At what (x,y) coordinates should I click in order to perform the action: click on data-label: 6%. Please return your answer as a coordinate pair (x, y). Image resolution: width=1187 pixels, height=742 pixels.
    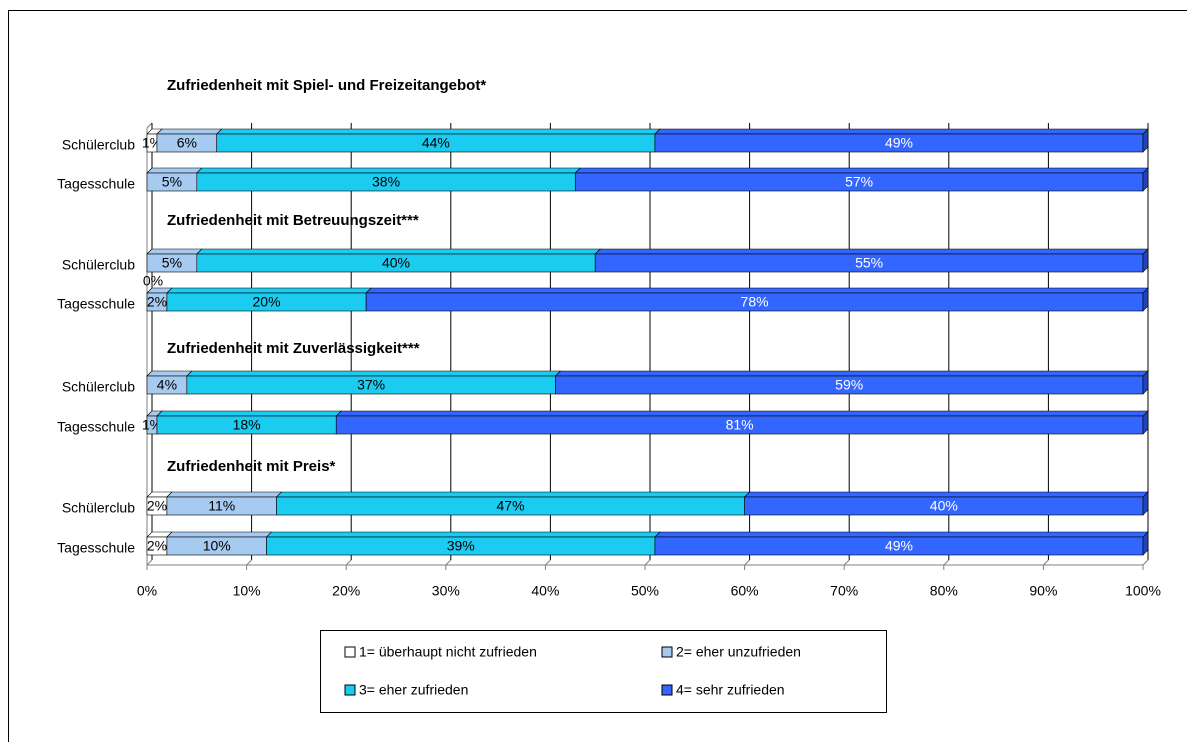
    Looking at the image, I should click on (187, 143).